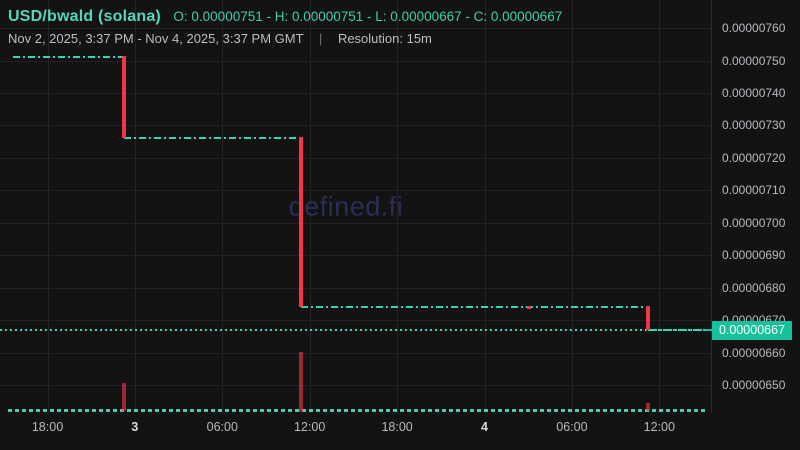 This screenshot has width=800, height=450. I want to click on resolution-label: Resolution: 15m, so click(384, 38).